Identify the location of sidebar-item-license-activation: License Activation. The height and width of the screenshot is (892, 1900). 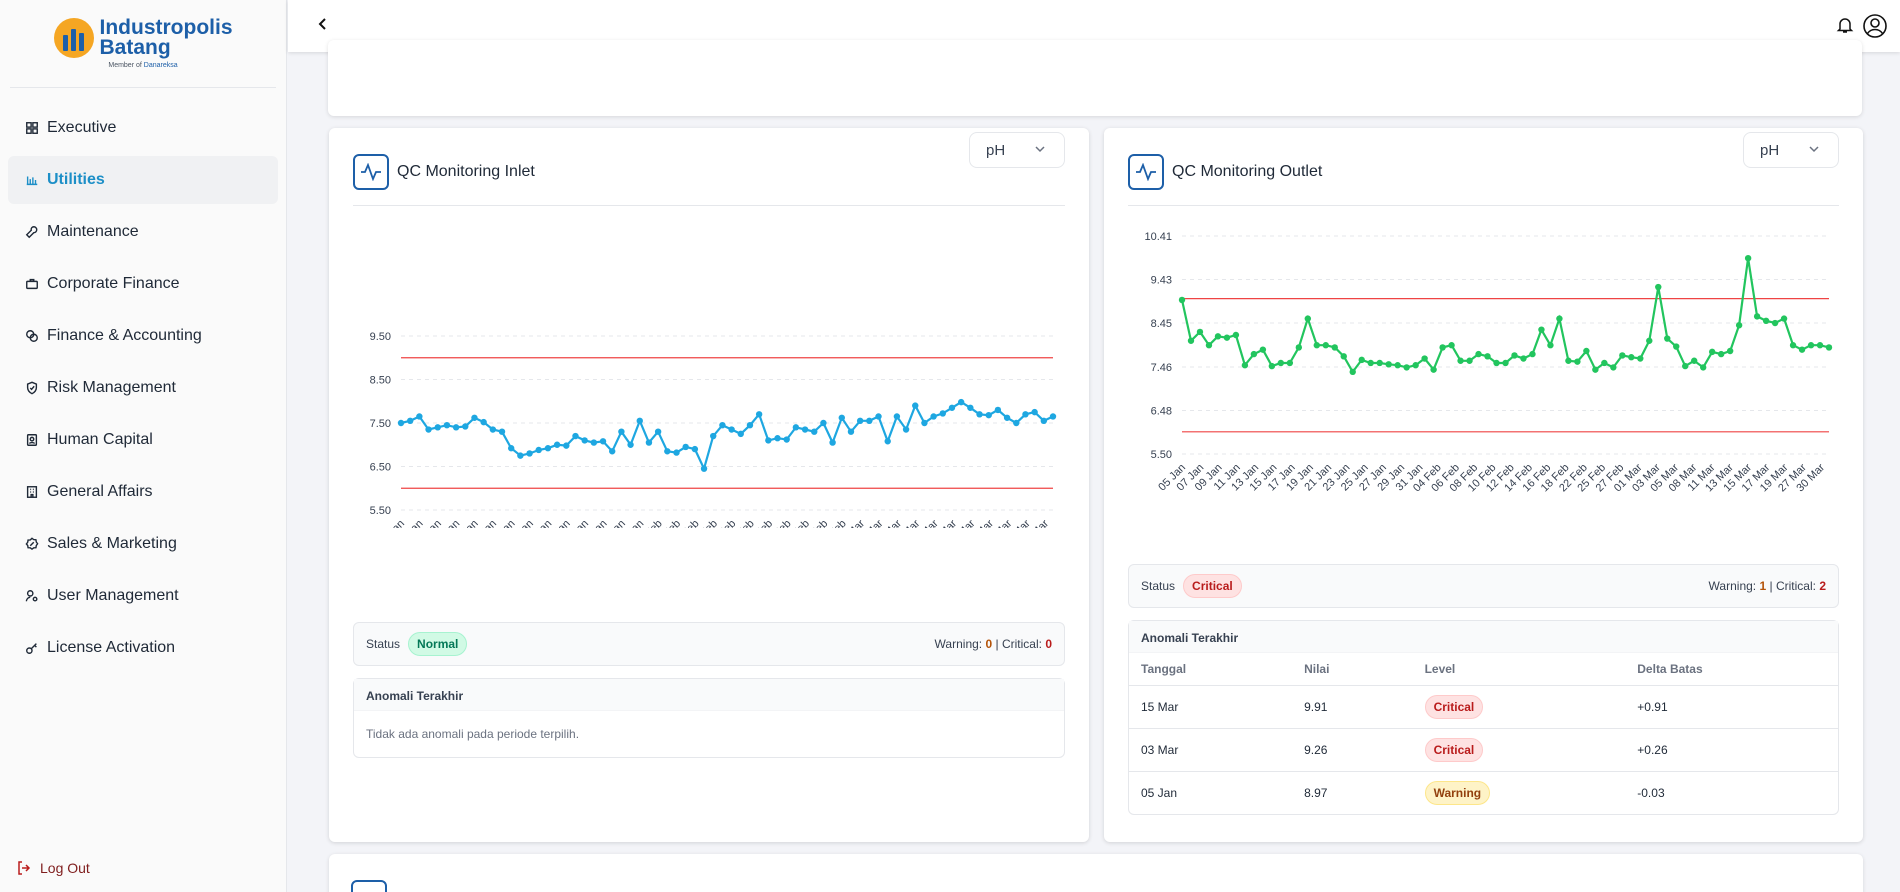
(143, 648).